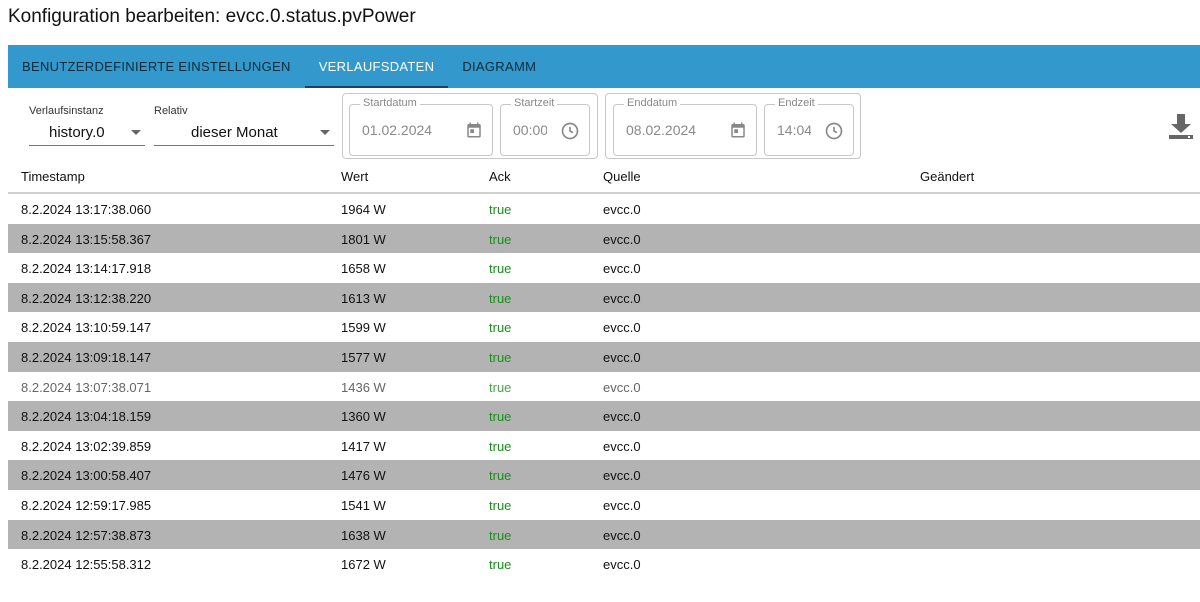  Describe the element at coordinates (86, 209) in the screenshot. I see `cell-timestamp: 8.2.2024 13:17:38.060` at that location.